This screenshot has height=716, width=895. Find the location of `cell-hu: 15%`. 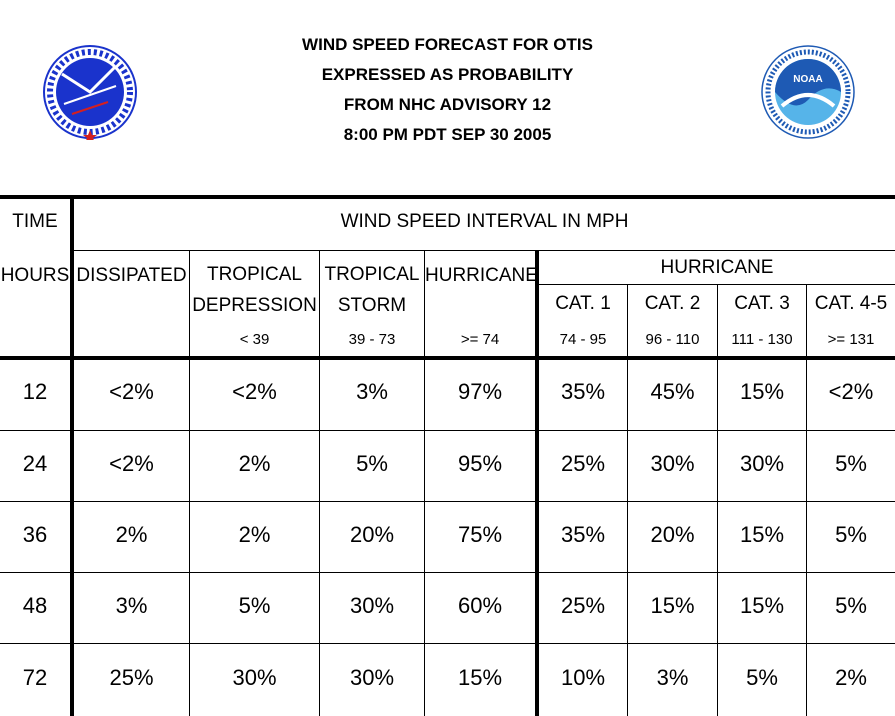

cell-hu: 15% is located at coordinates (480, 677).